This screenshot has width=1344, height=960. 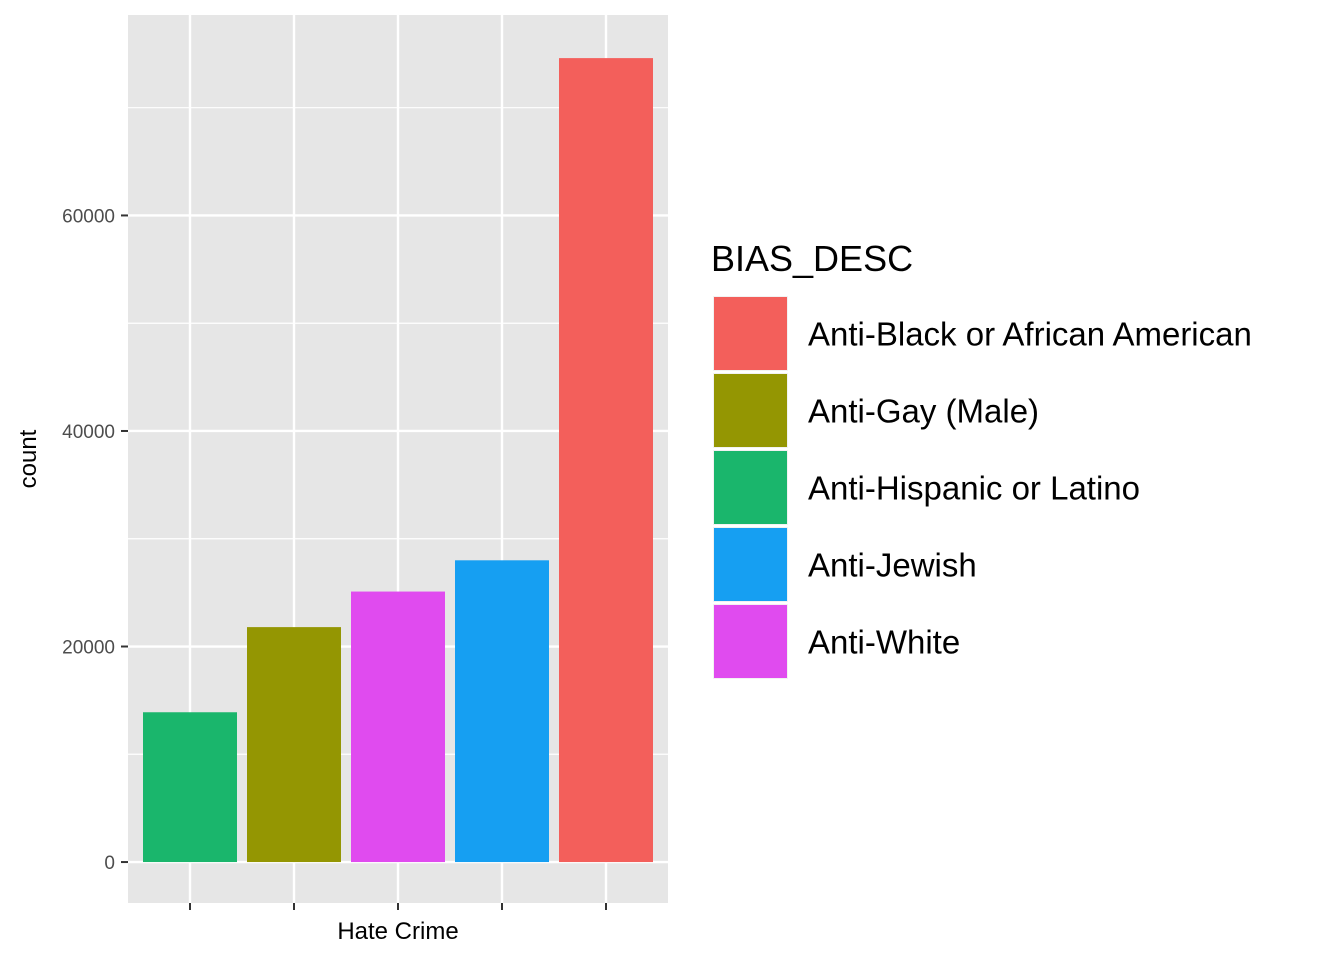 I want to click on y-tick-label: 60000, so click(x=88, y=216).